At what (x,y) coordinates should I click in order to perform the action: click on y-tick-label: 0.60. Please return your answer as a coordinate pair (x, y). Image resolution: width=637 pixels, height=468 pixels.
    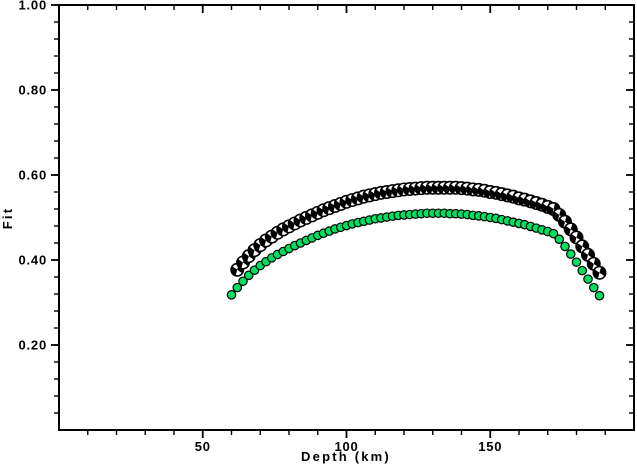
    Looking at the image, I should click on (32, 175).